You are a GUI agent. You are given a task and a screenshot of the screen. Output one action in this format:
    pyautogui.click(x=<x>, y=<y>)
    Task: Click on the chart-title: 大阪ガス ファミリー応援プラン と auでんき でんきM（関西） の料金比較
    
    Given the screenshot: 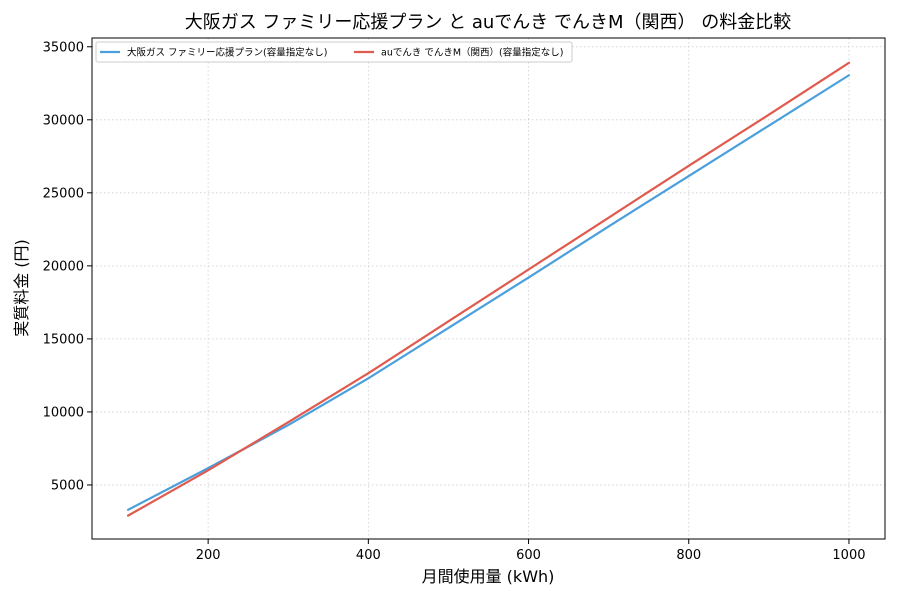 What is the action you would take?
    pyautogui.click(x=488, y=22)
    